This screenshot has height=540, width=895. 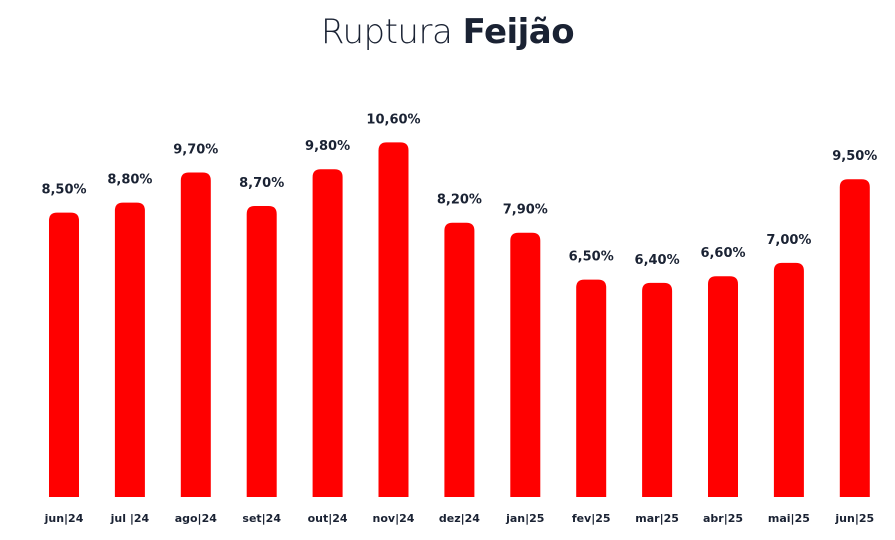 I want to click on value-label: 9,70%, so click(x=195, y=150).